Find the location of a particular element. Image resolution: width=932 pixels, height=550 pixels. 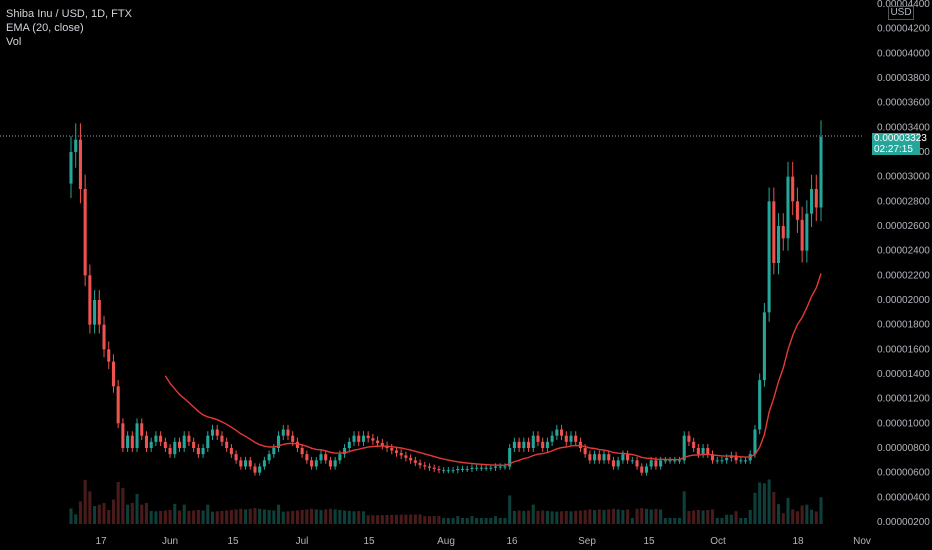

price-tick-label: 0.00000800 is located at coordinates (903, 448).